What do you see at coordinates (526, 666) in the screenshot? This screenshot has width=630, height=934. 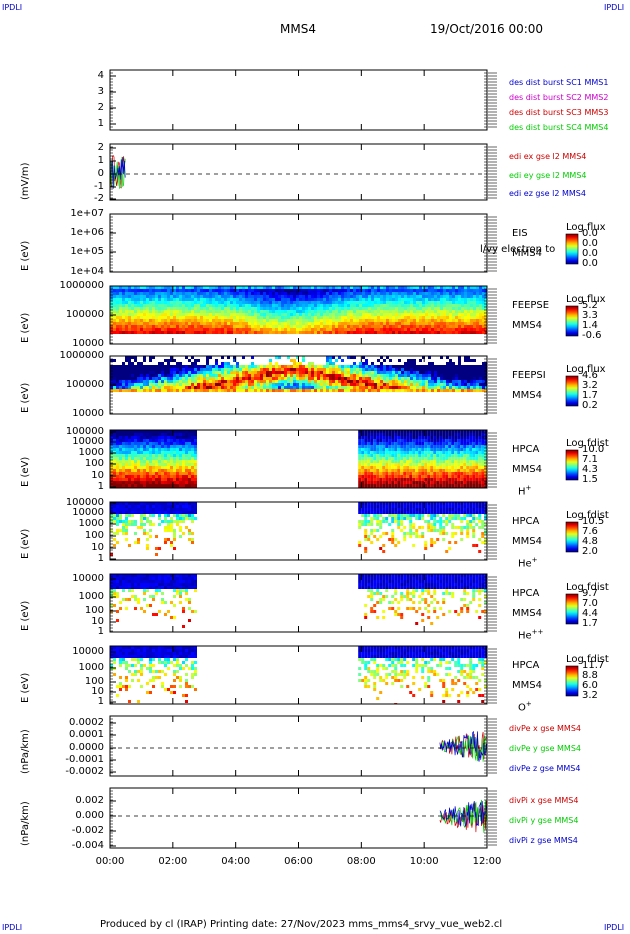 I see `instrument-label-hpca-o: HPCA` at bounding box center [526, 666].